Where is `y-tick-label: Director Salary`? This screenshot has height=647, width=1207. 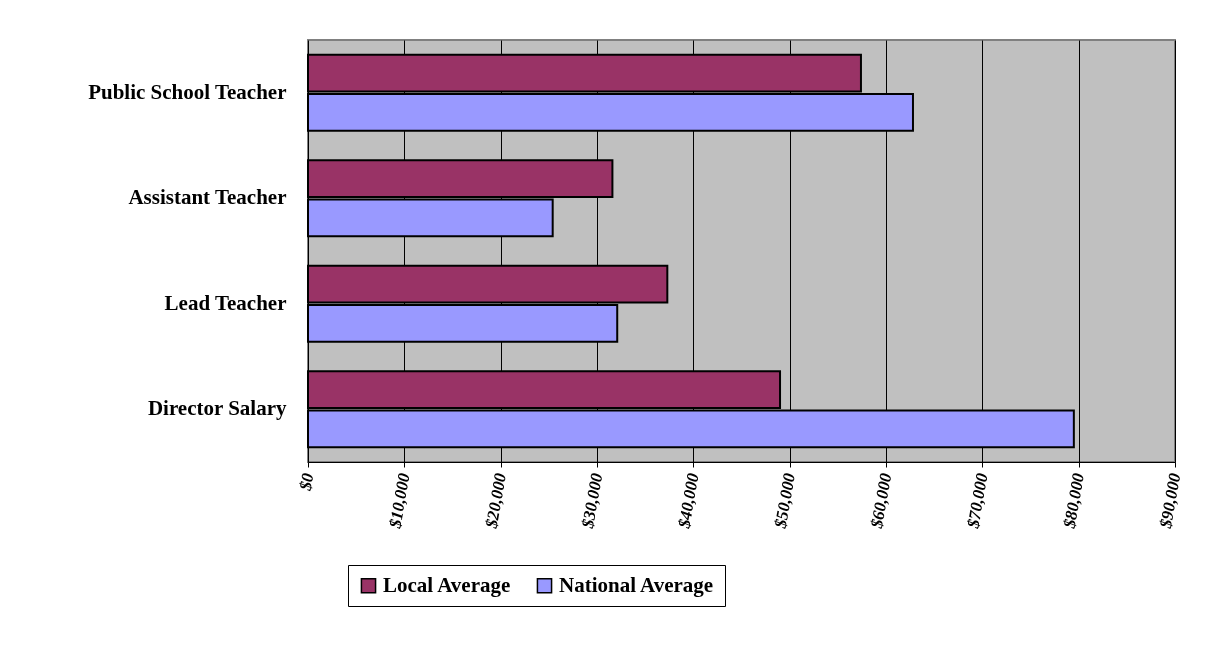 y-tick-label: Director Salary is located at coordinates (217, 408).